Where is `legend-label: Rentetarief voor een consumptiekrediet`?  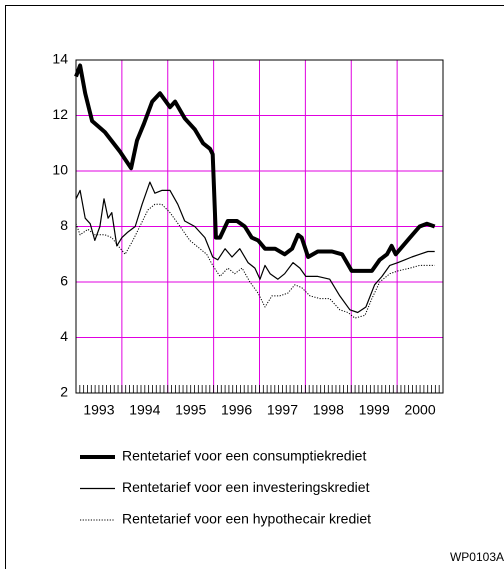 legend-label: Rentetarief voor een consumptiekrediet is located at coordinates (244, 456).